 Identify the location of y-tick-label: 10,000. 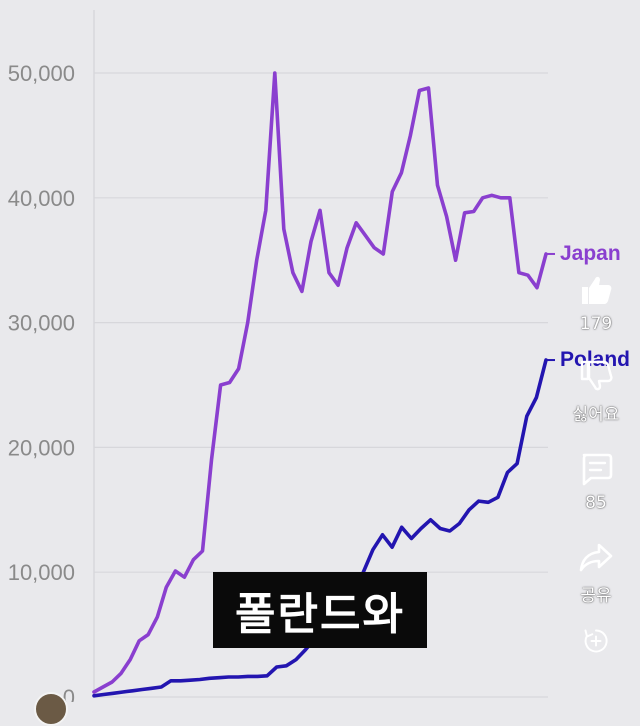
(41, 572).